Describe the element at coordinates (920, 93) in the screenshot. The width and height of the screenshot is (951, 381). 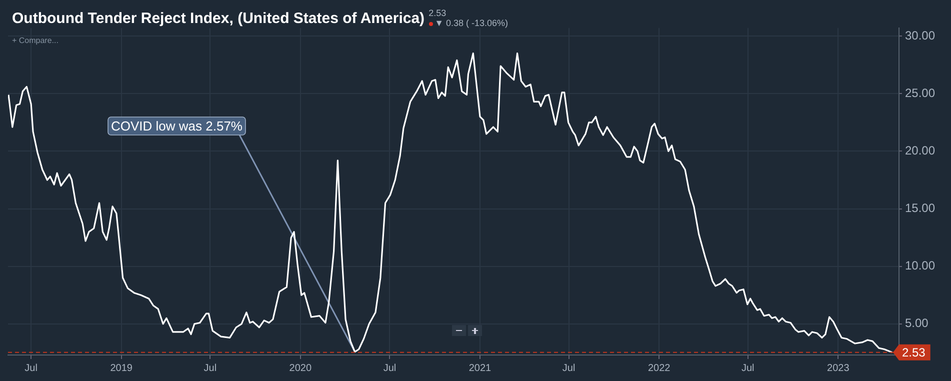
I see `y-tick-label: 25.00` at that location.